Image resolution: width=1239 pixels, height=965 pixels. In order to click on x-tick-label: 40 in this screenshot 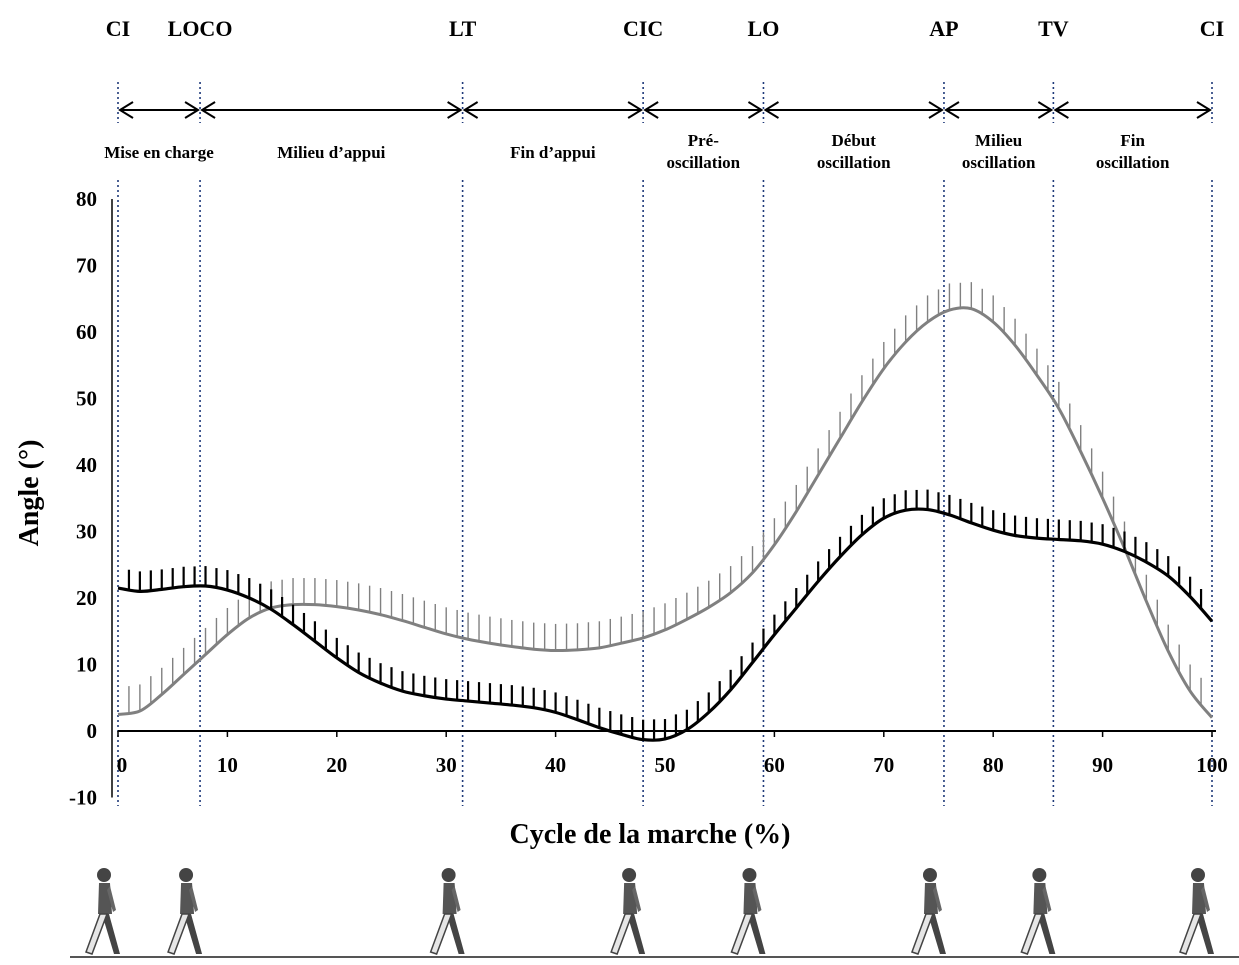, I will do `click(555, 765)`.